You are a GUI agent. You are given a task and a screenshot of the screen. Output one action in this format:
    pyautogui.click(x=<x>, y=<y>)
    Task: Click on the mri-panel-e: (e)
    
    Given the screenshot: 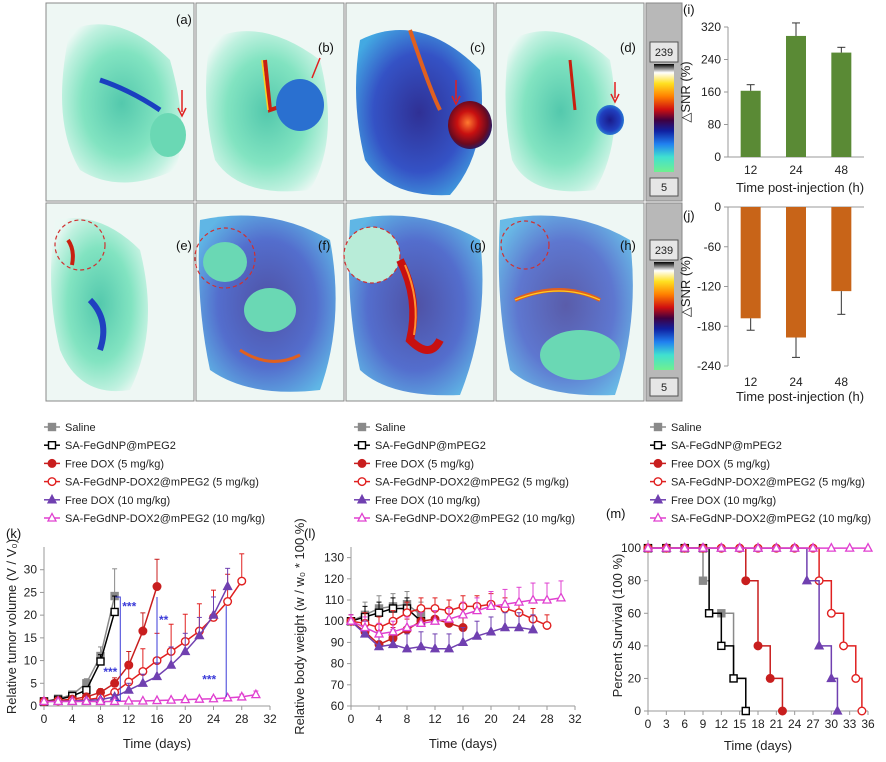 What is the action you would take?
    pyautogui.click(x=120, y=302)
    